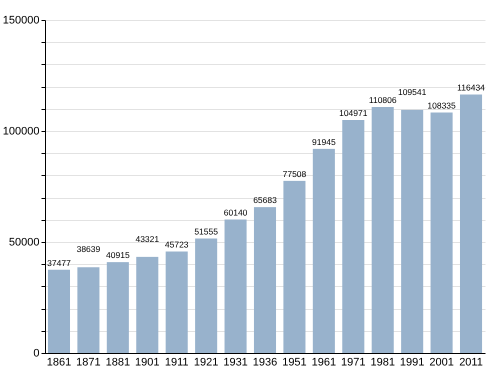 The image size is (488, 373). Describe the element at coordinates (471, 87) in the screenshot. I see `data-label: 116434` at that location.